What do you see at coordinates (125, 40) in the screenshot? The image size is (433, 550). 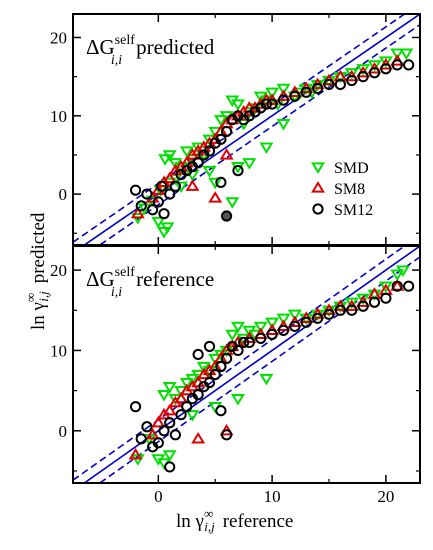 I see `panel-title-sup: self` at bounding box center [125, 40].